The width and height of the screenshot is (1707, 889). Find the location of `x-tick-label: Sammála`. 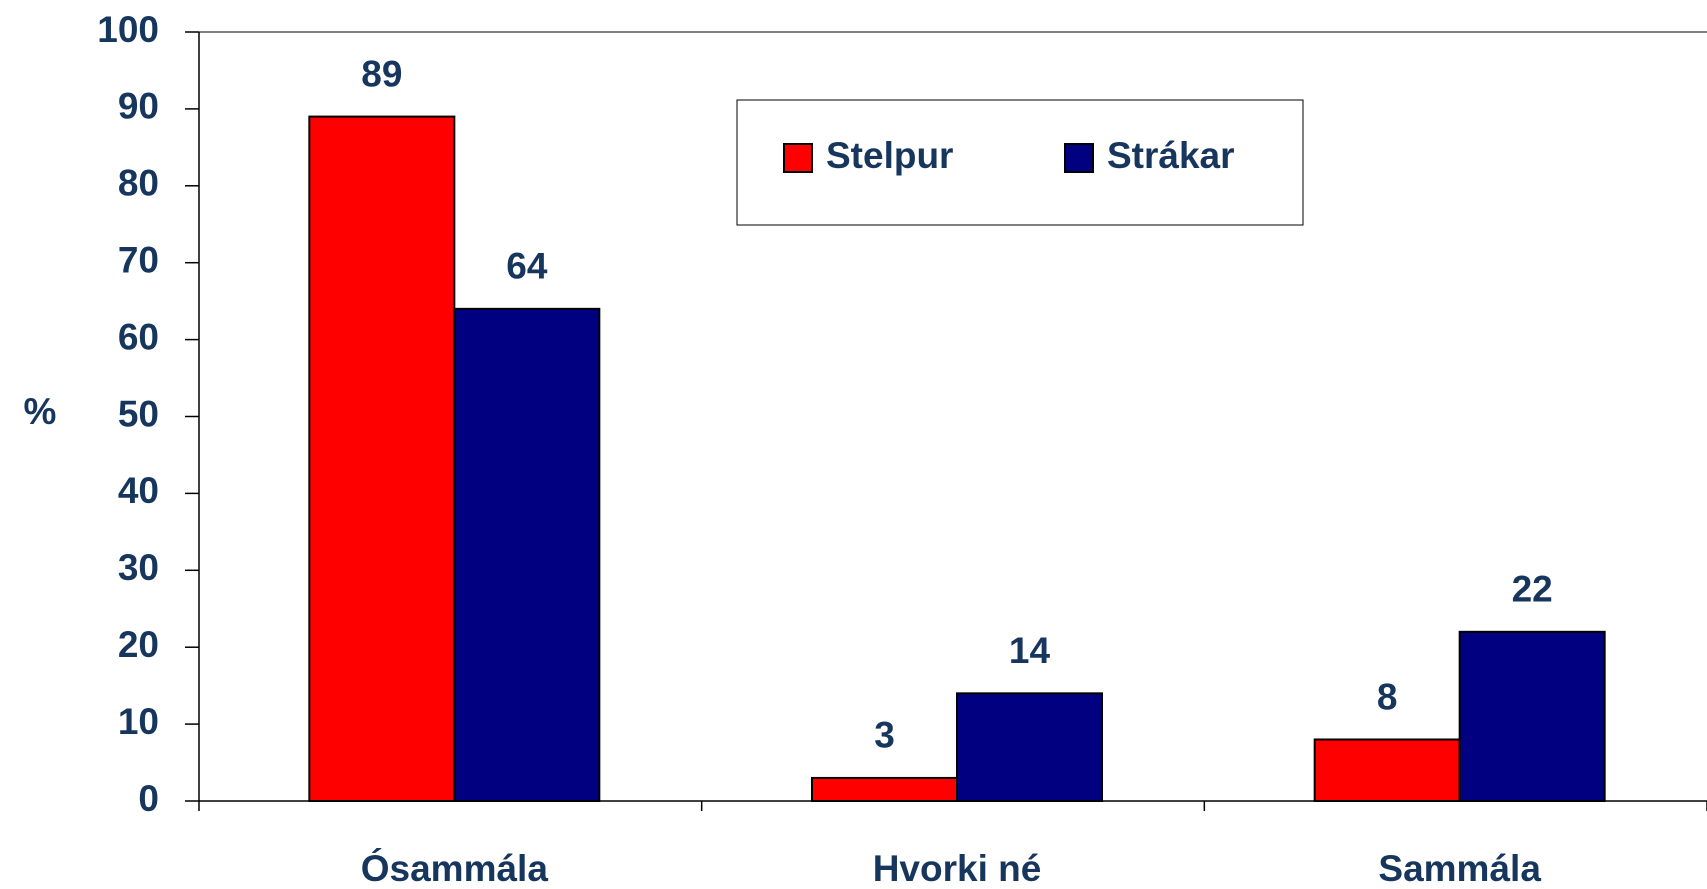

x-tick-label: Sammála is located at coordinates (1459, 868).